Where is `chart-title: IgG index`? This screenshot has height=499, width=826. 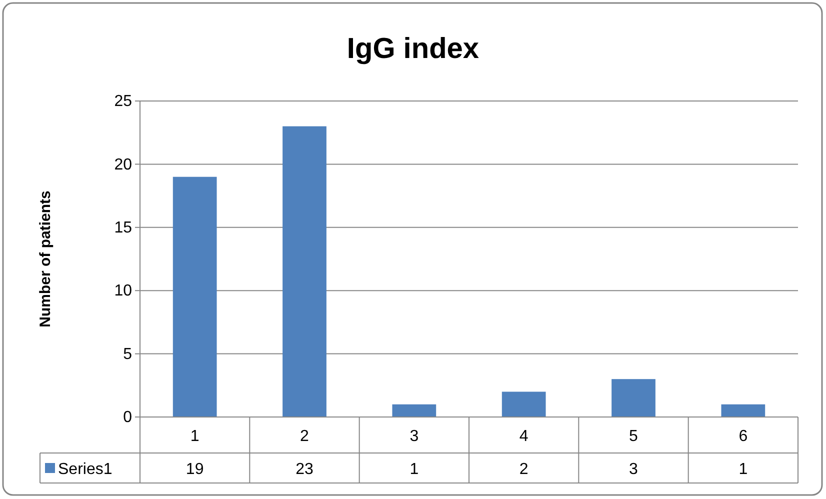
chart-title: IgG index is located at coordinates (413, 49).